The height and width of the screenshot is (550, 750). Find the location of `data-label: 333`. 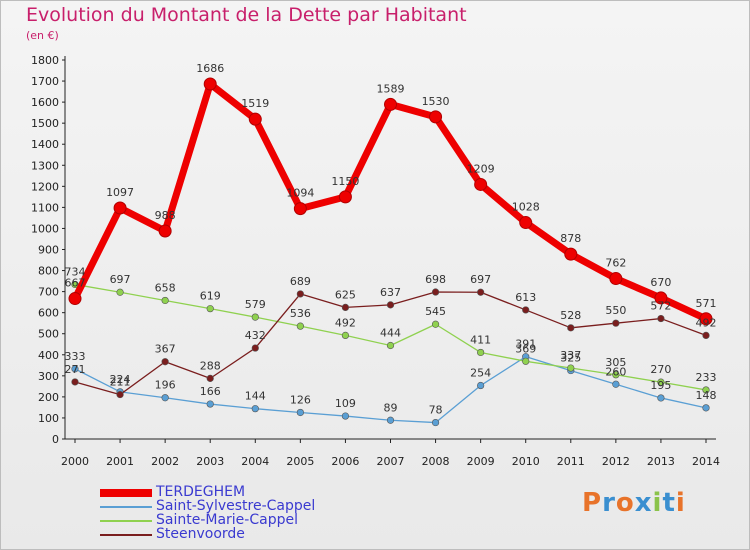

data-label: 333 is located at coordinates (75, 356).